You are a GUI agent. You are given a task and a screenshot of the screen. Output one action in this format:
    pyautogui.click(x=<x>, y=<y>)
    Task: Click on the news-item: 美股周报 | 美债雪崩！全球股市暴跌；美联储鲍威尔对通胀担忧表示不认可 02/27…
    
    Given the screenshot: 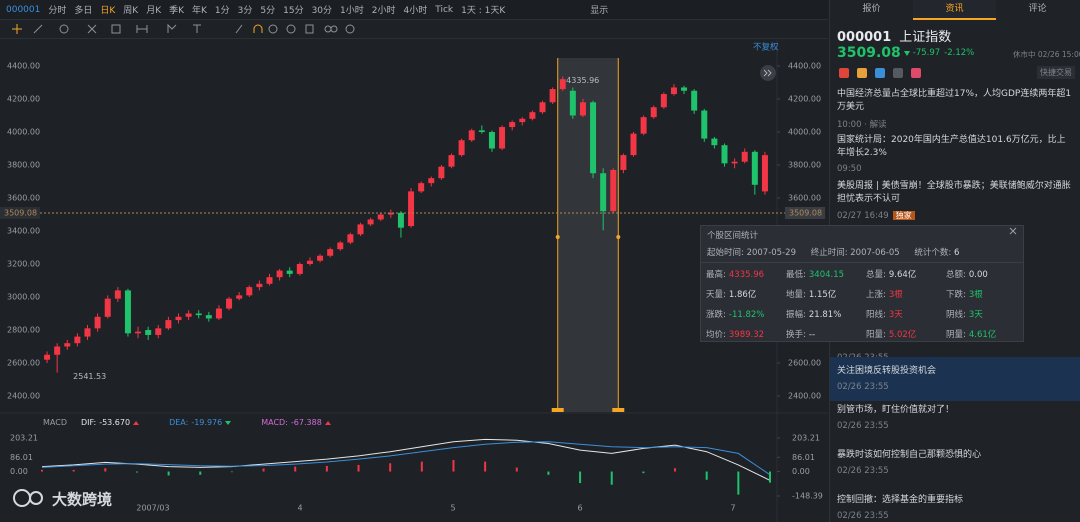 What is the action you would take?
    pyautogui.click(x=955, y=200)
    